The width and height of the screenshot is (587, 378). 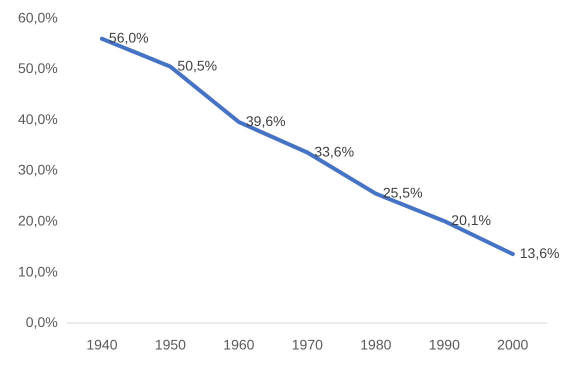 I want to click on y-tick-label: 30,0%, so click(x=38, y=170).